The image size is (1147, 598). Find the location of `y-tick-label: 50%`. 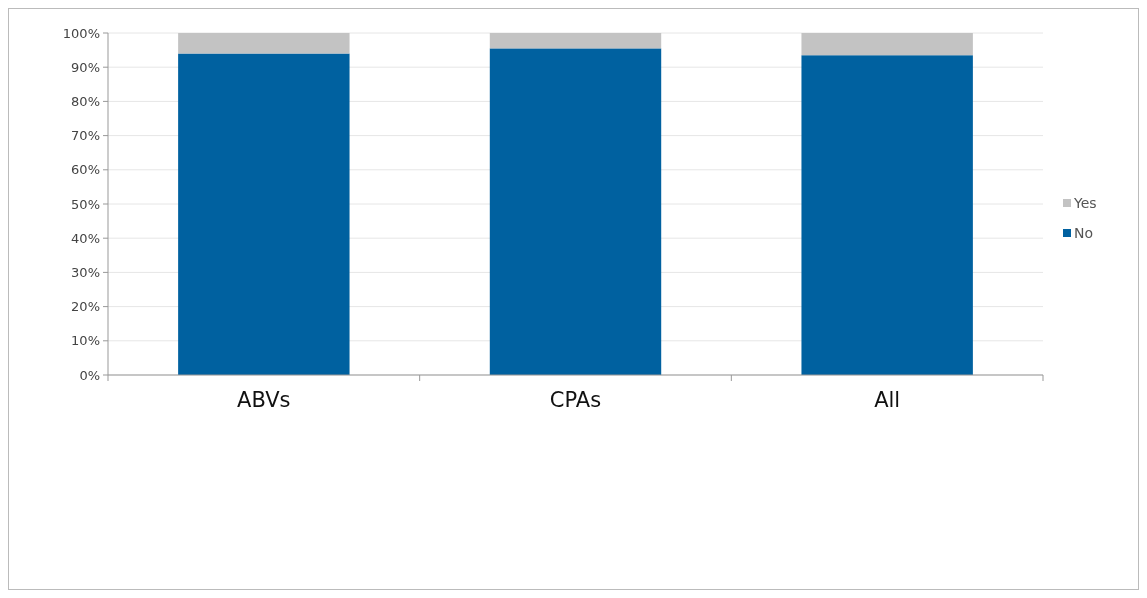

y-tick-label: 50% is located at coordinates (85, 204).